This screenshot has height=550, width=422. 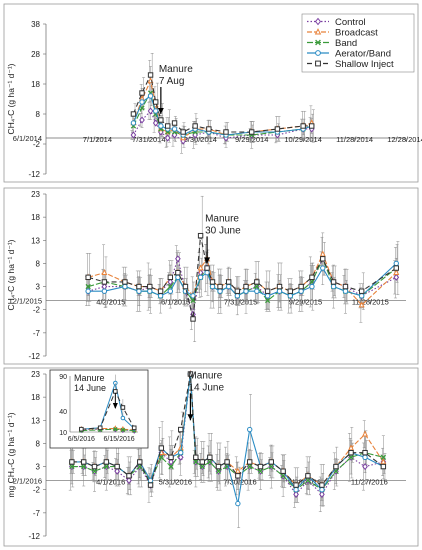 What do you see at coordinates (318, 42) in the screenshot?
I see `legend-marker-band-shape` at bounding box center [318, 42].